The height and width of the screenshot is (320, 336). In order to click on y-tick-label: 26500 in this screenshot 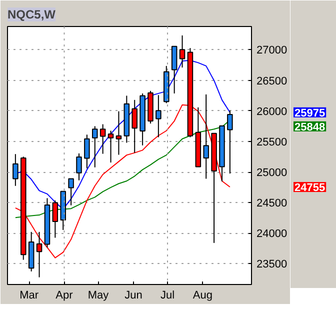, I will do `click(272, 81)`.